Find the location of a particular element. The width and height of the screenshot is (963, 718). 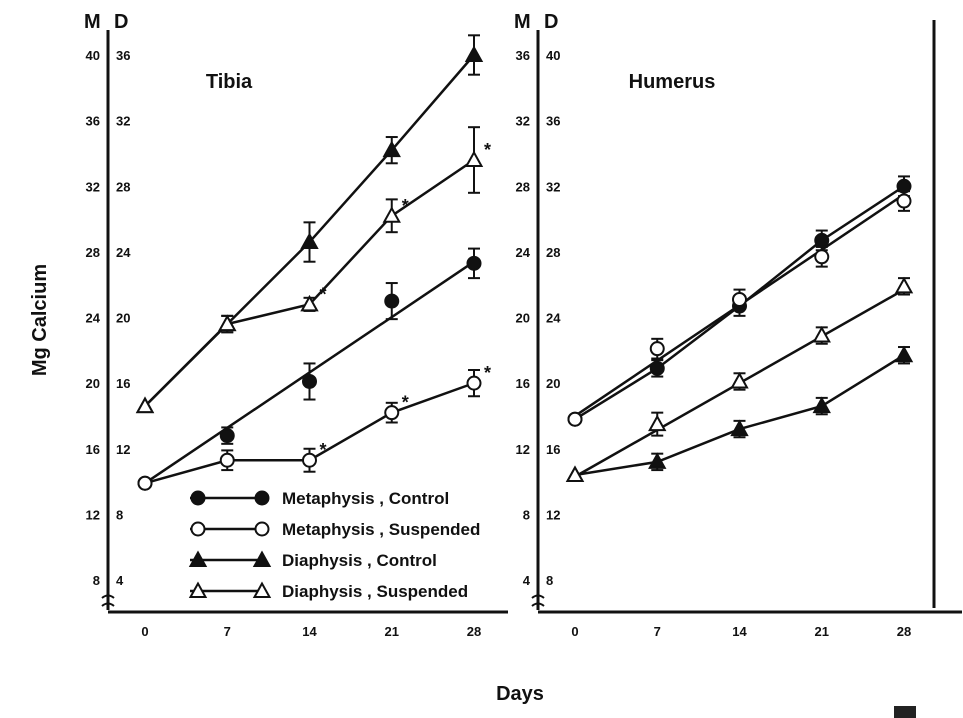

tibia-metaphysis-tick-label: 8 is located at coordinates (96, 580).